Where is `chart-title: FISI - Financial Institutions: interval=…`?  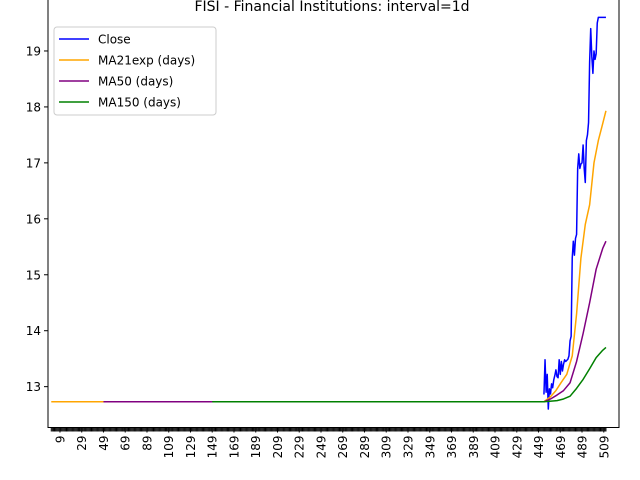
chart-title: FISI - Financial Institutions: interval=… is located at coordinates (331, 7).